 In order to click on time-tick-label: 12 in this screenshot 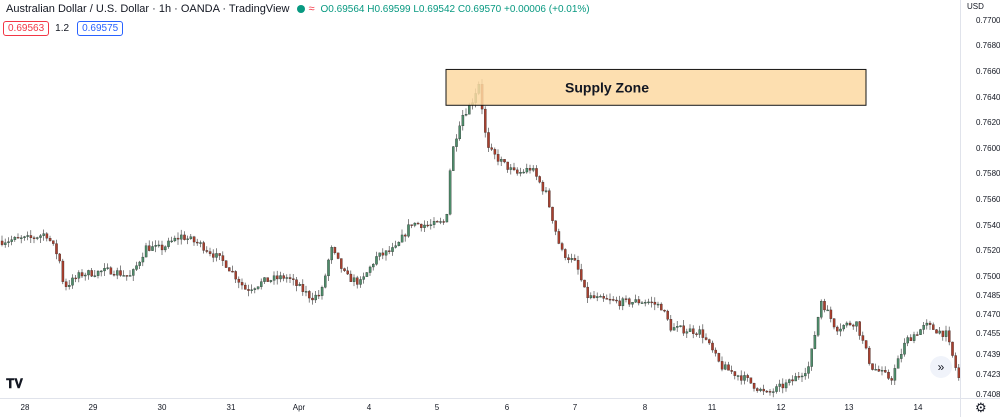, I will do `click(781, 407)`.